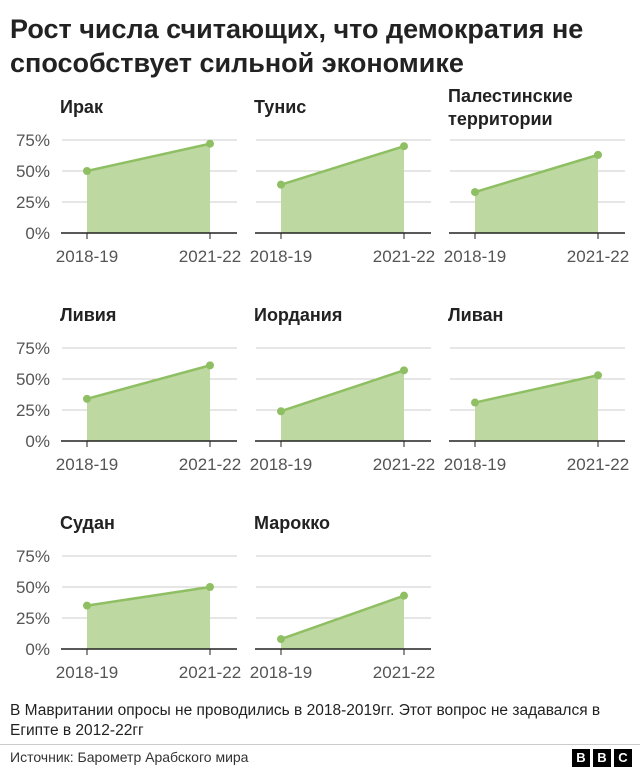  I want to click on source-note: Источник: Барометр Арабского мира, so click(129, 757).